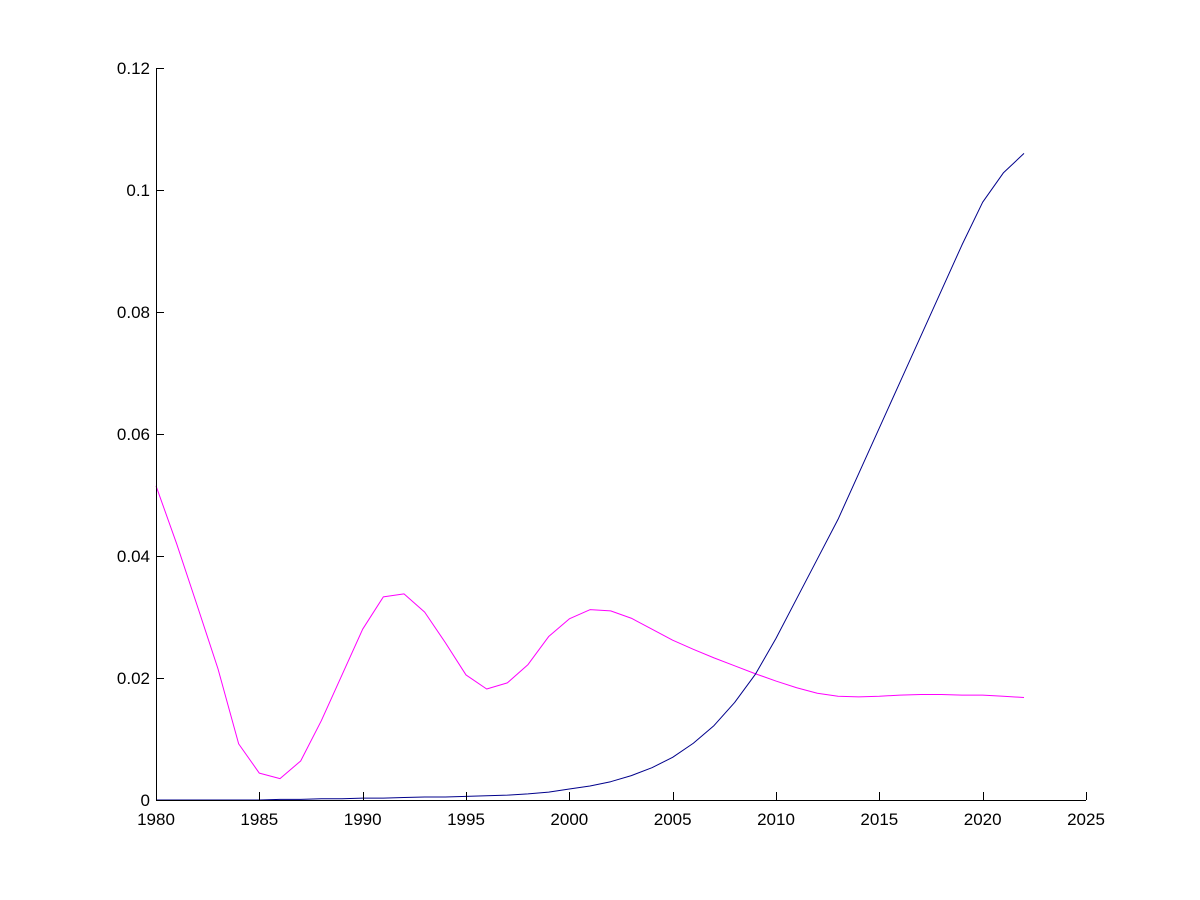 This screenshot has height=900, width=1200. What do you see at coordinates (133, 312) in the screenshot?
I see `y-tick-label: 0.08` at bounding box center [133, 312].